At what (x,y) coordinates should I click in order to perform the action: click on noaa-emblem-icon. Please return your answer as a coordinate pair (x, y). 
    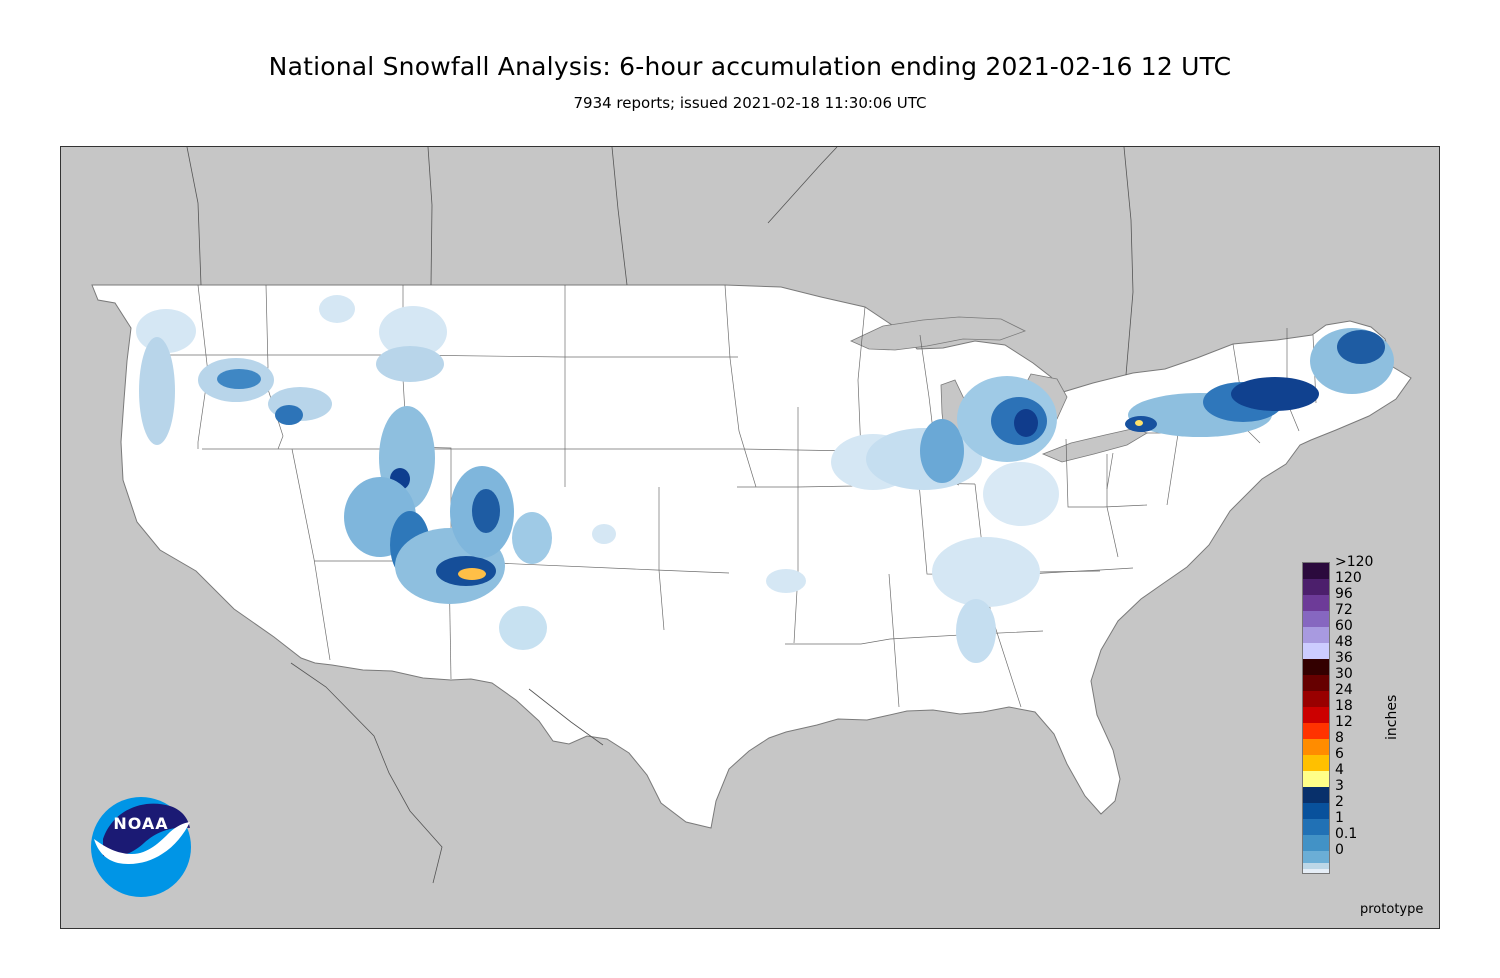
    Looking at the image, I should click on (141, 847).